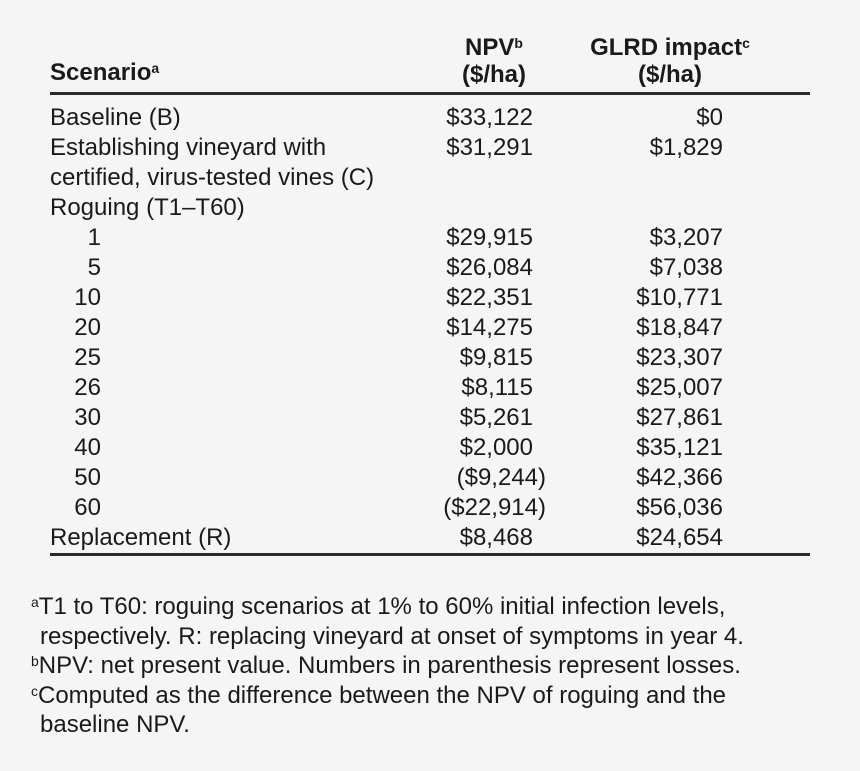  I want to click on npv-cell: $31,291, so click(489, 147).